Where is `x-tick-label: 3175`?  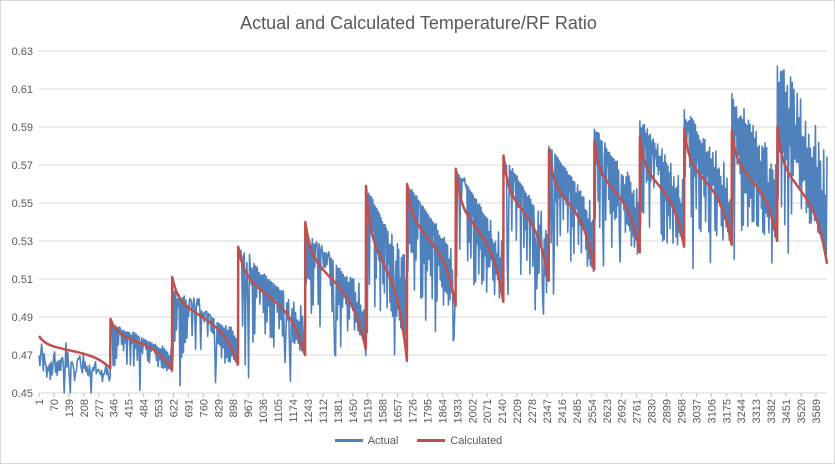 x-tick-label: 3175 is located at coordinates (727, 411).